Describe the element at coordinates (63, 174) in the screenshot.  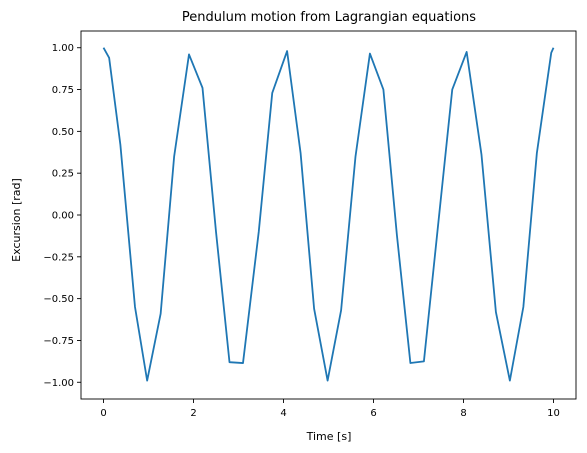
I see `y-tick-label-3: 0.25` at that location.